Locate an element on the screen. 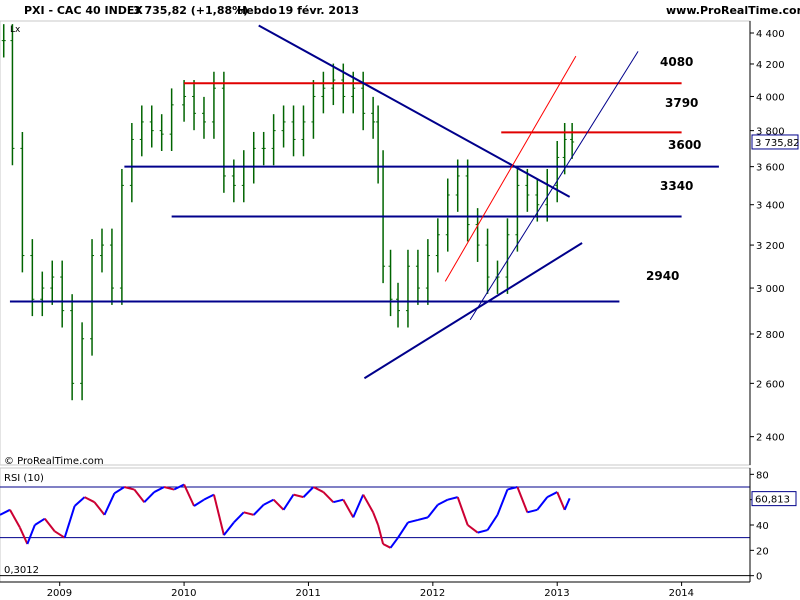 The image size is (800, 600). corner-label: Lx is located at coordinates (15, 30).